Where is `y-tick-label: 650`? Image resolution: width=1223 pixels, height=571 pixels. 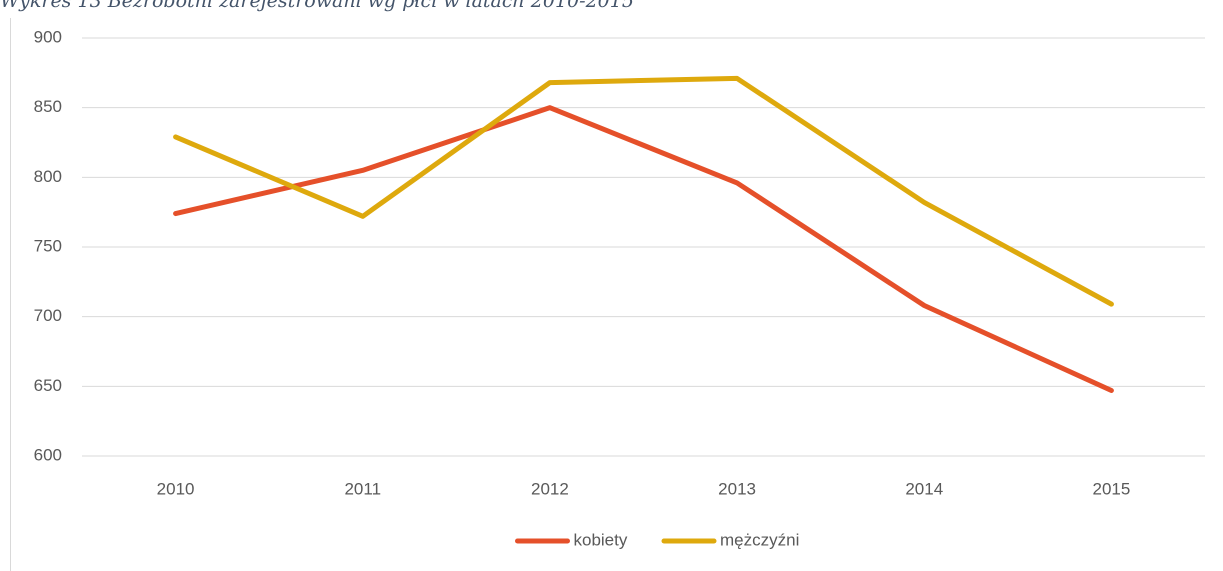 y-tick-label: 650 is located at coordinates (48, 385).